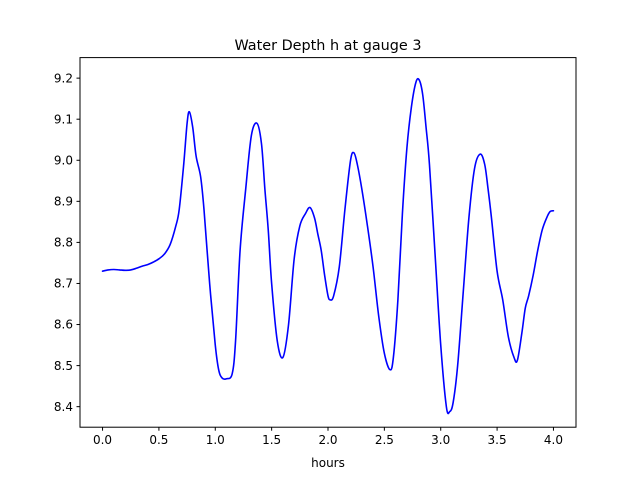  I want to click on x-axis-label: hours, so click(328, 463).